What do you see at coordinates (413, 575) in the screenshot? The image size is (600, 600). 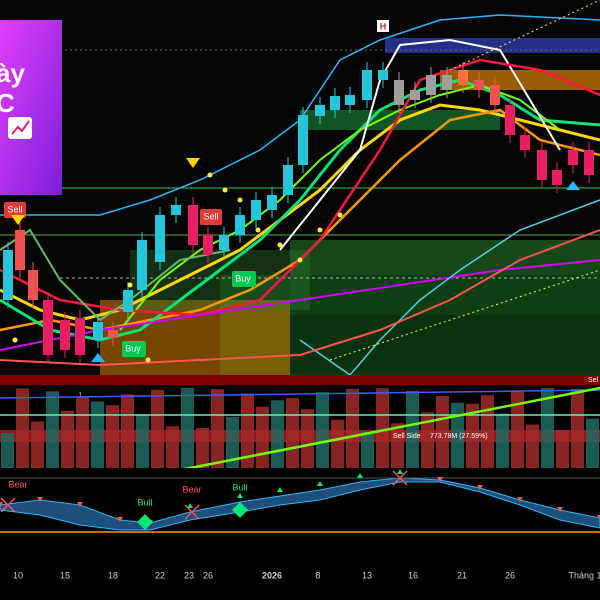 I see `x-axis-label: 16` at bounding box center [413, 575].